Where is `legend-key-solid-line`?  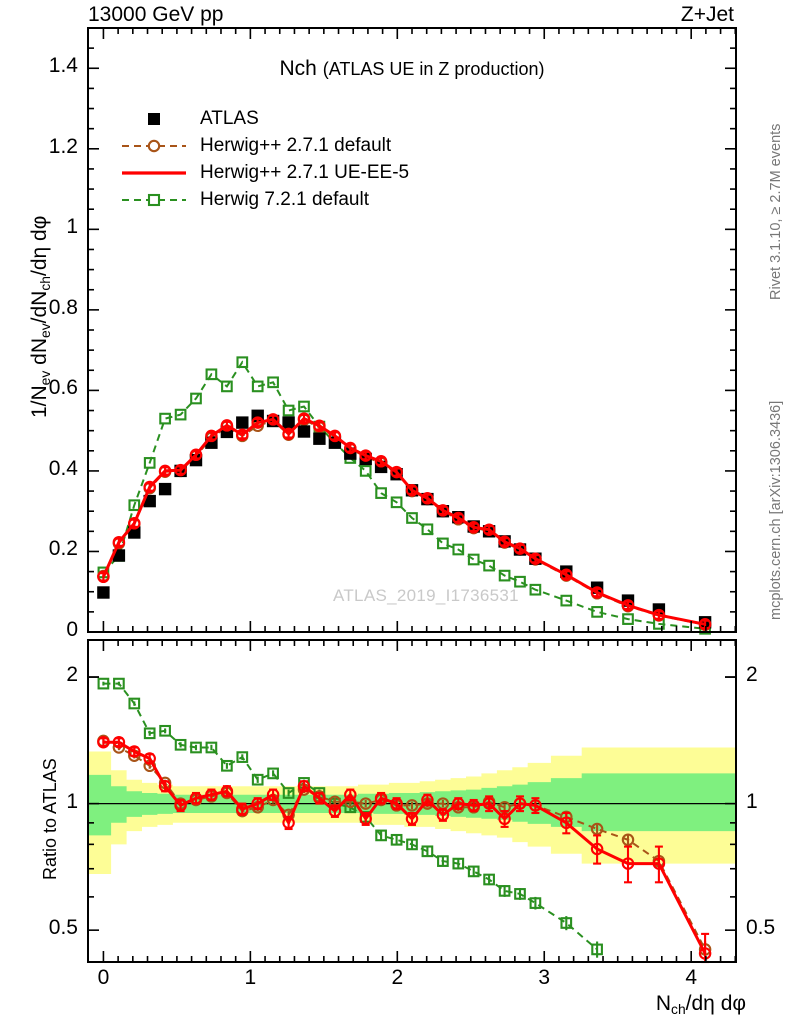
legend-key-solid-line is located at coordinates (154, 173).